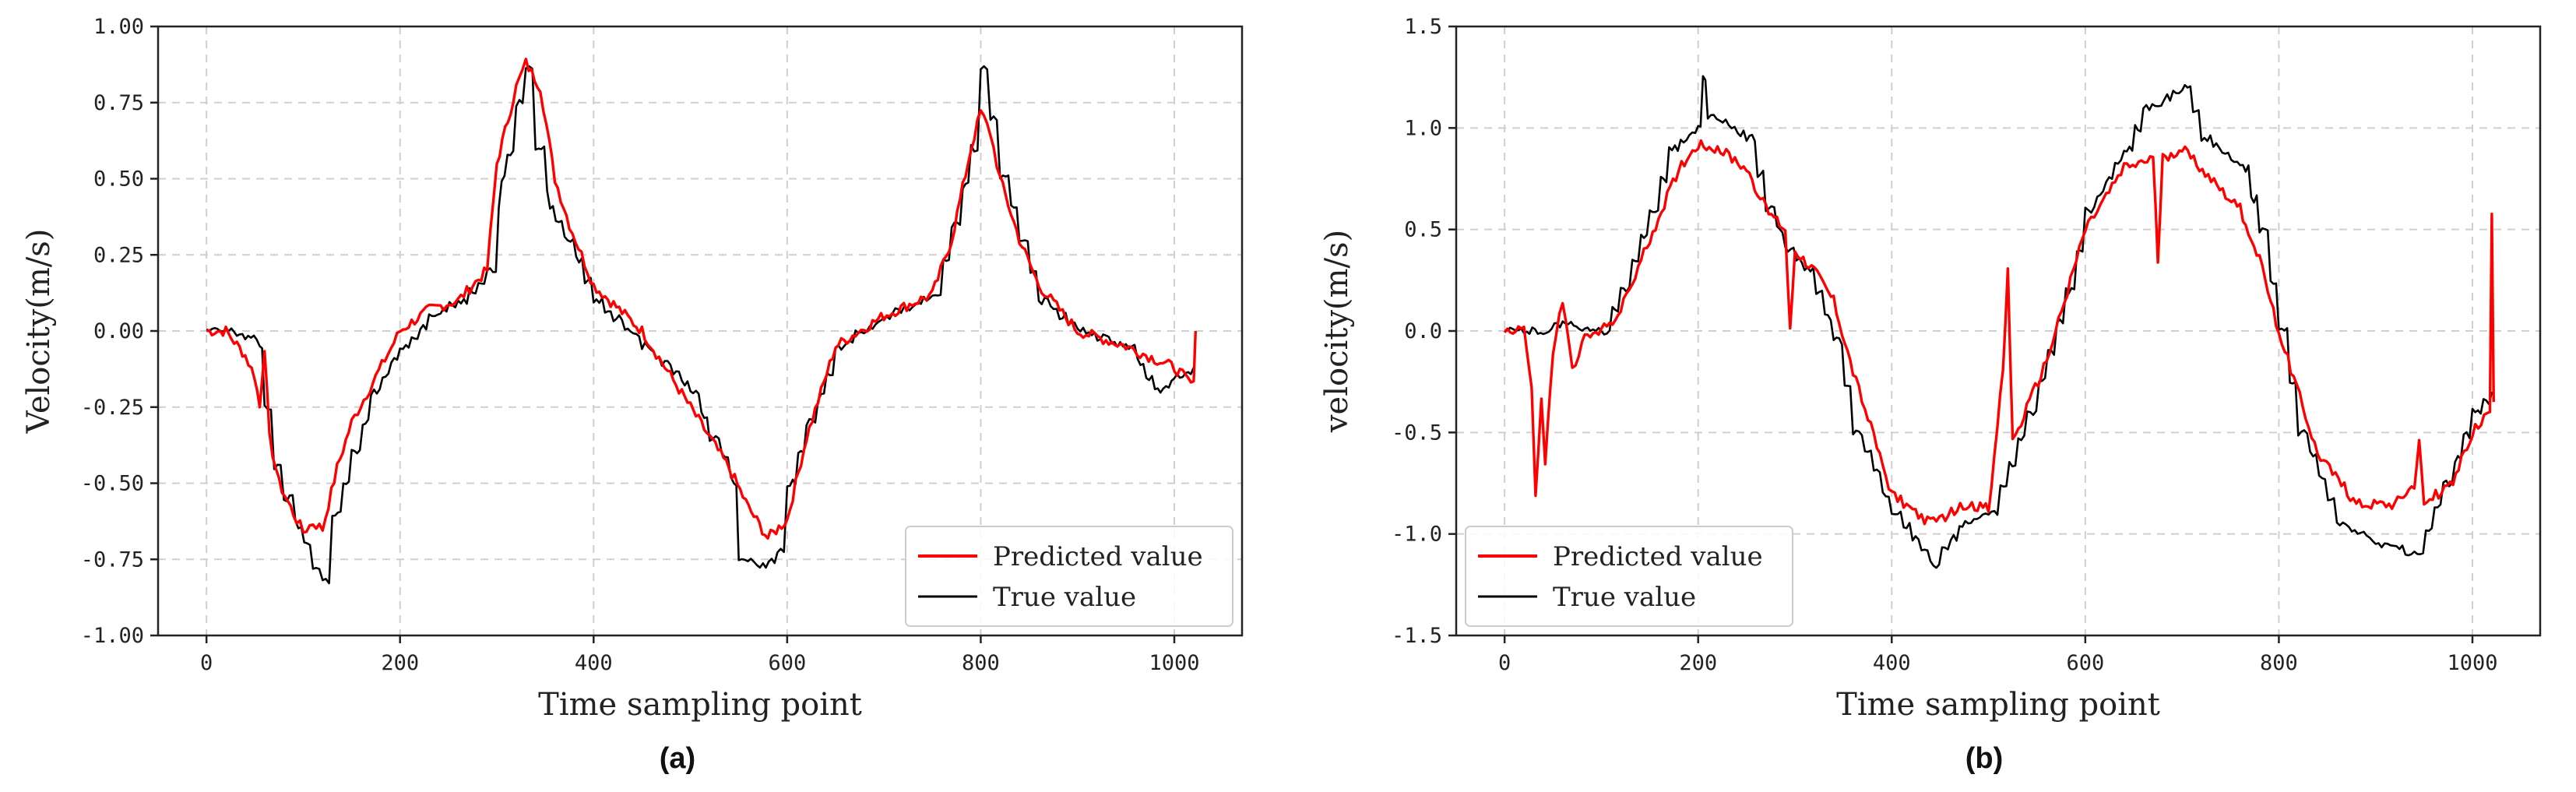  Describe the element at coordinates (118, 255) in the screenshot. I see `y-tick-label: 0.25` at that location.